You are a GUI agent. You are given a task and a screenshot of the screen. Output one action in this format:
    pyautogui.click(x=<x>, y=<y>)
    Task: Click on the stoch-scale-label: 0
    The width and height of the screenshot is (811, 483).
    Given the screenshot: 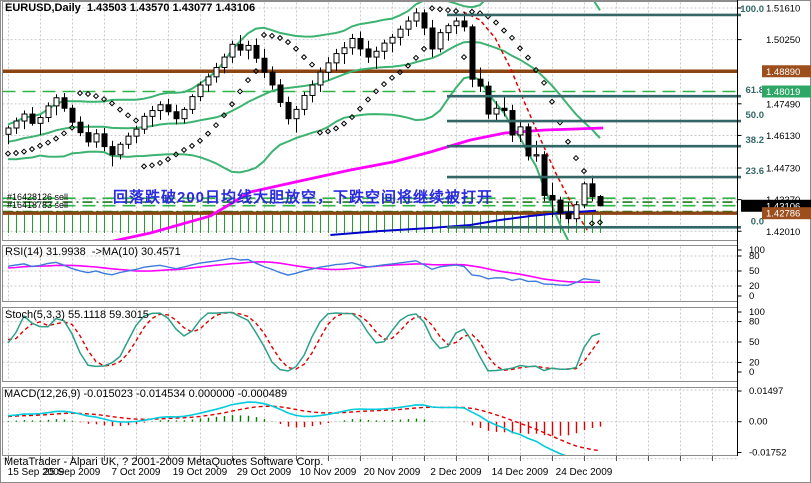 What is the action you would take?
    pyautogui.click(x=751, y=372)
    